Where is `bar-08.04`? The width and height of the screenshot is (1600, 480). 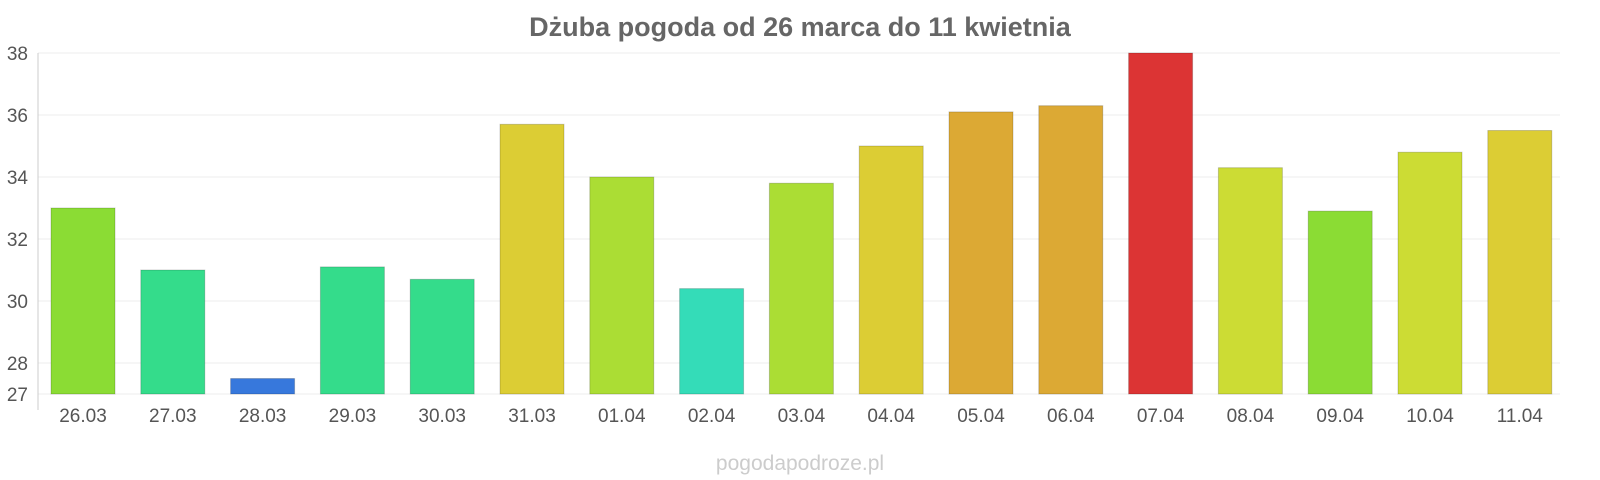
bar-08.04 is located at coordinates (1250, 281).